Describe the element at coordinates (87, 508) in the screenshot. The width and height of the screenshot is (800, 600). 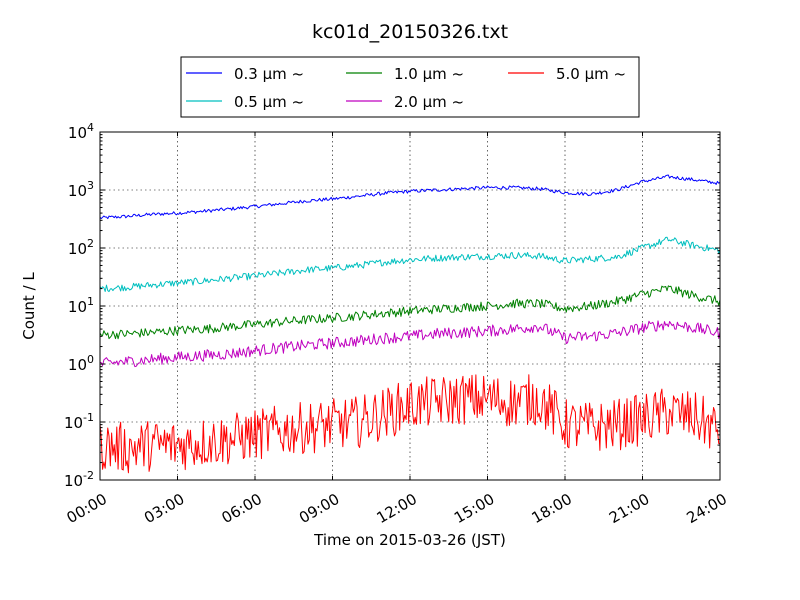
I see `x-tick-label: 00:00` at that location.